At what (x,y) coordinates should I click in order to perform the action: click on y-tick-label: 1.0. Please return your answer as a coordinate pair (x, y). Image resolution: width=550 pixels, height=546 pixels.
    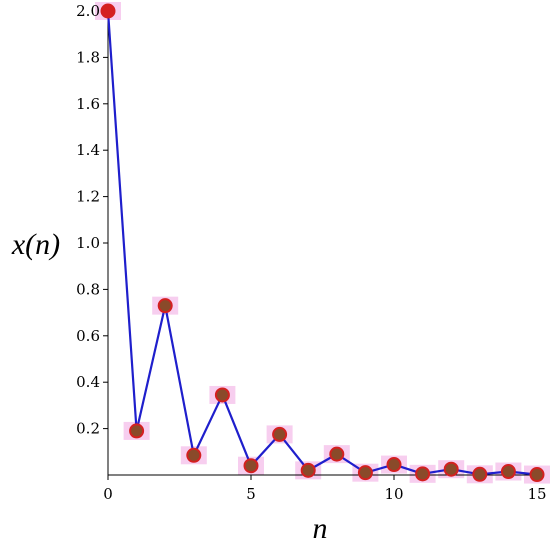
    Looking at the image, I should click on (88, 243).